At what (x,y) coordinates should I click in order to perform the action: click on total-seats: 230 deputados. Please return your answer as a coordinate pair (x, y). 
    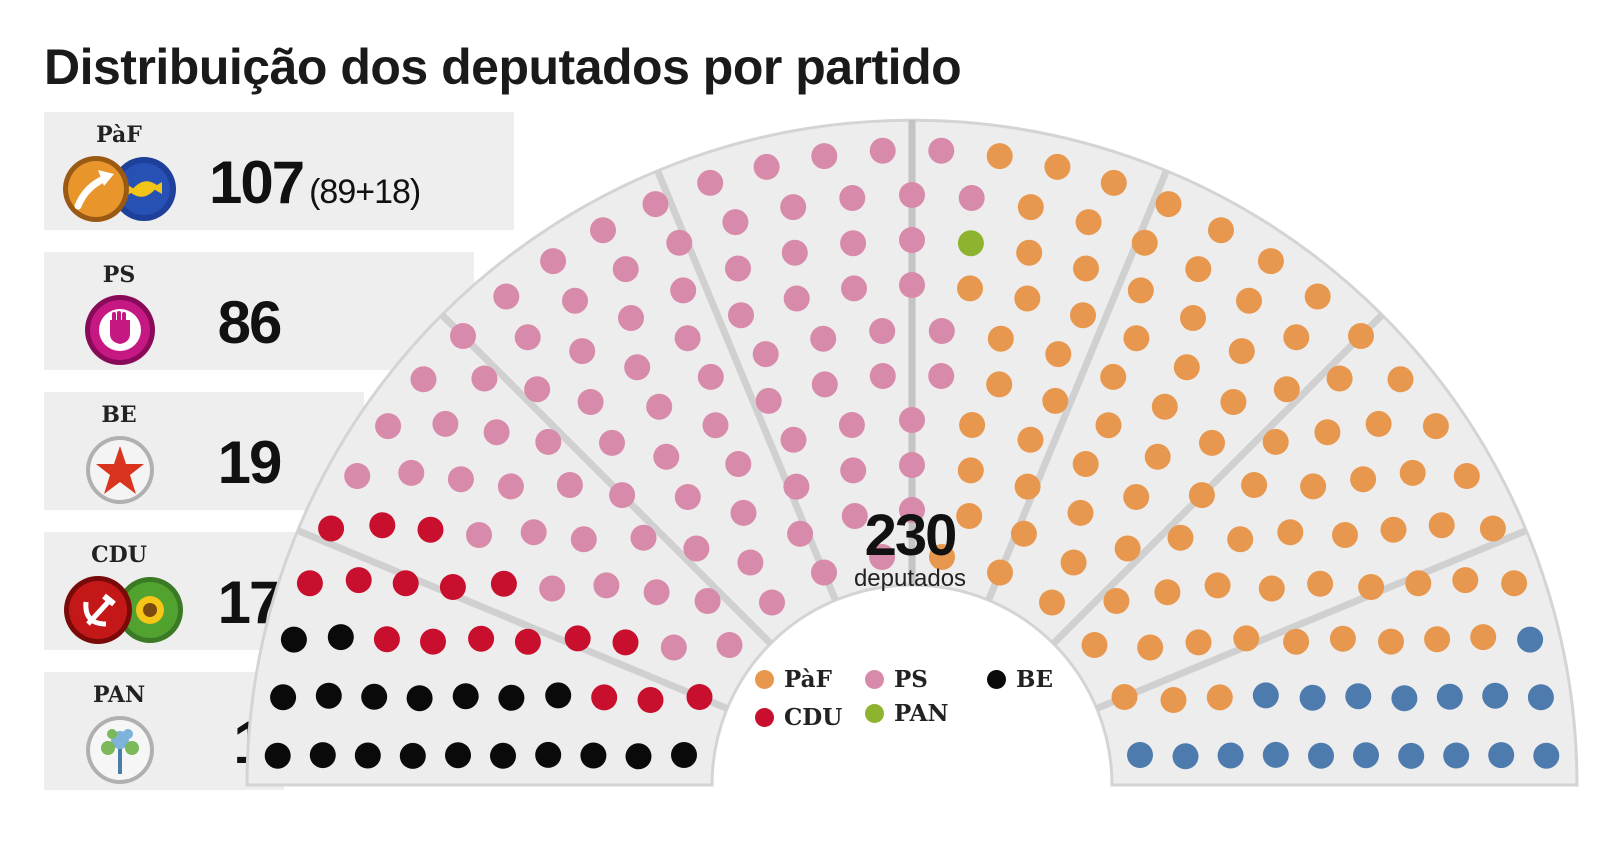
    Looking at the image, I should click on (910, 548).